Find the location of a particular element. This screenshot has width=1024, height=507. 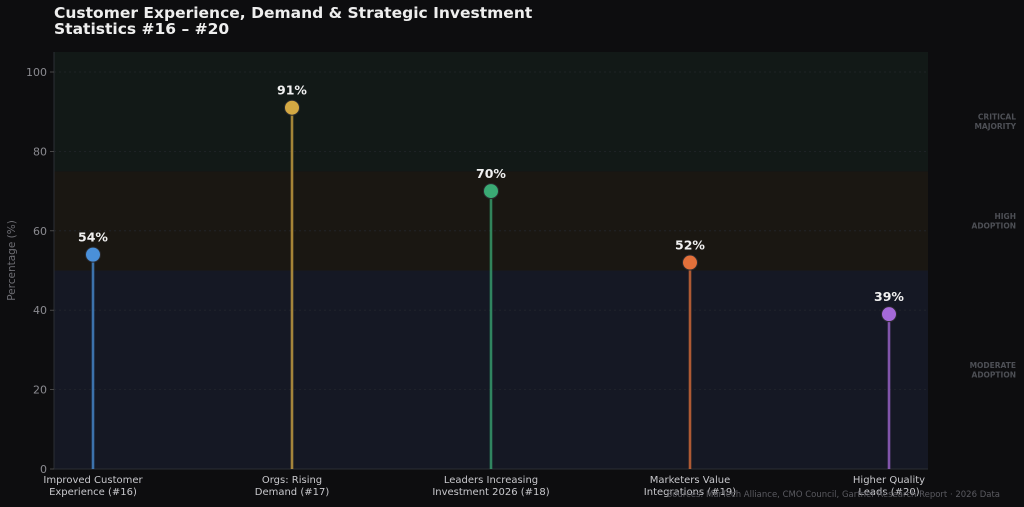

band-label-2: CRITICAL MAJORITY is located at coordinates (995, 122).